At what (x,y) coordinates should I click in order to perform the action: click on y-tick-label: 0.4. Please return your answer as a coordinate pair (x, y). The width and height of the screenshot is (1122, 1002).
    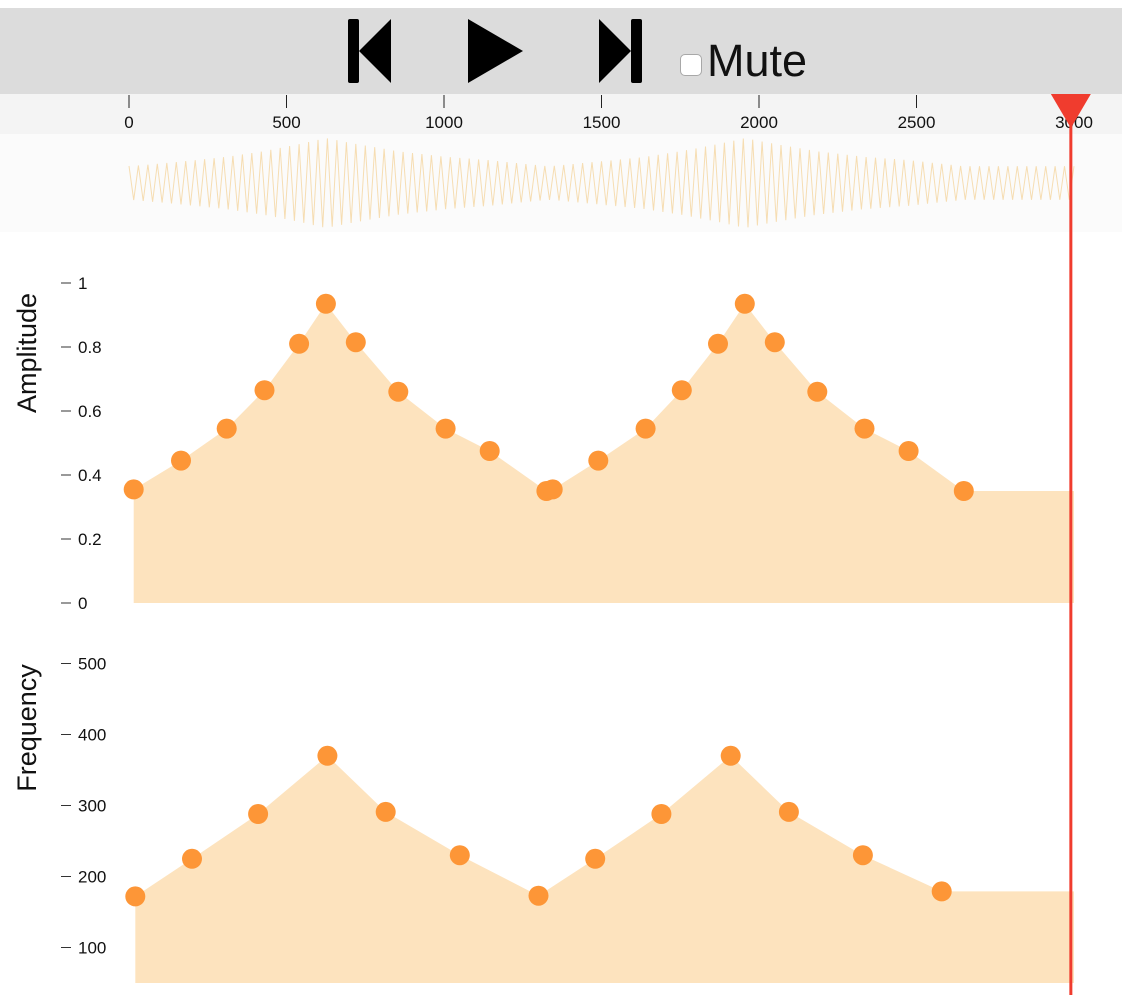
    Looking at the image, I should click on (90, 475).